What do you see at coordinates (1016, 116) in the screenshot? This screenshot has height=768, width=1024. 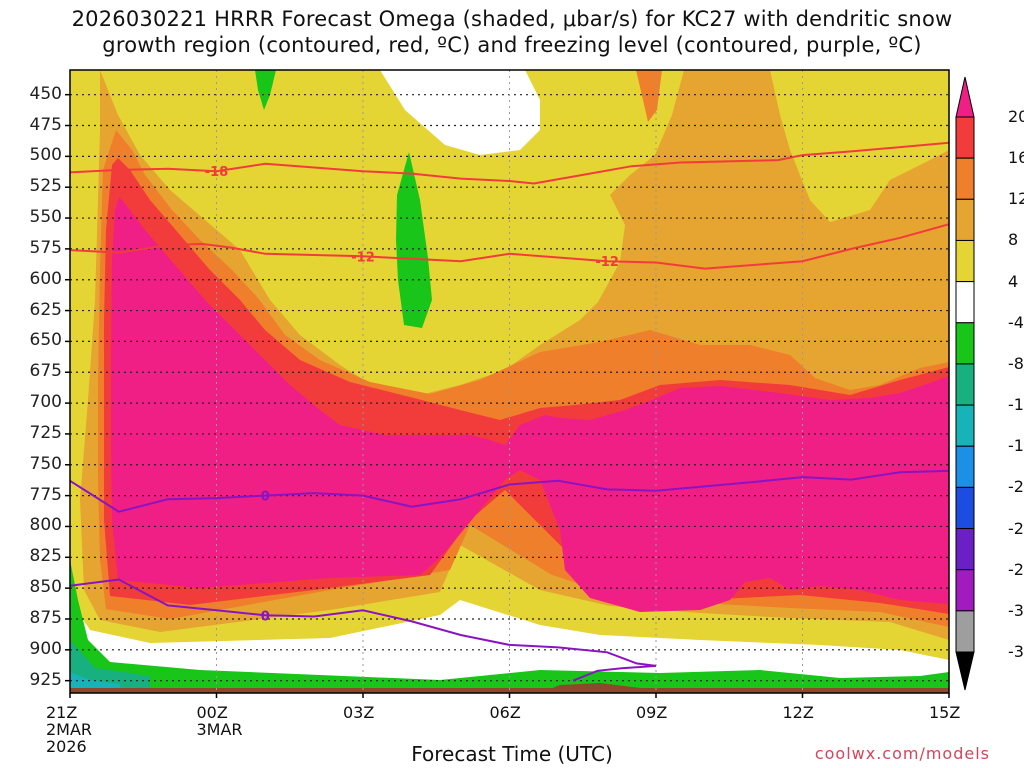 I see `colorbar-label: 20` at bounding box center [1016, 116].